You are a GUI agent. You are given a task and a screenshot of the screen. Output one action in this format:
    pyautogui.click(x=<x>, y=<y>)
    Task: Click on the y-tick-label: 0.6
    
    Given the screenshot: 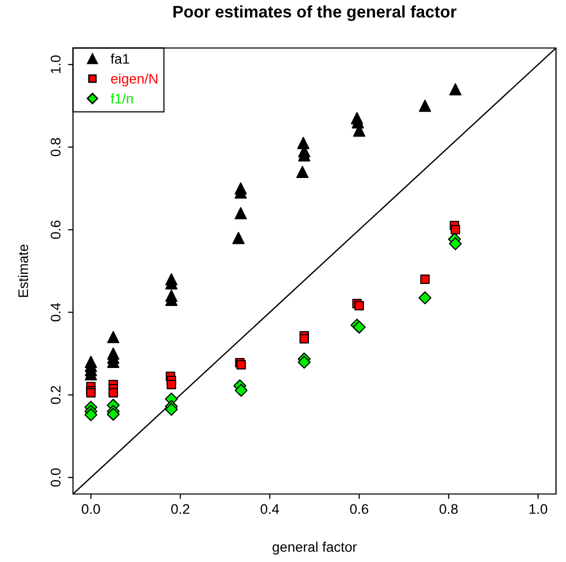 What is the action you would take?
    pyautogui.click(x=55, y=229)
    